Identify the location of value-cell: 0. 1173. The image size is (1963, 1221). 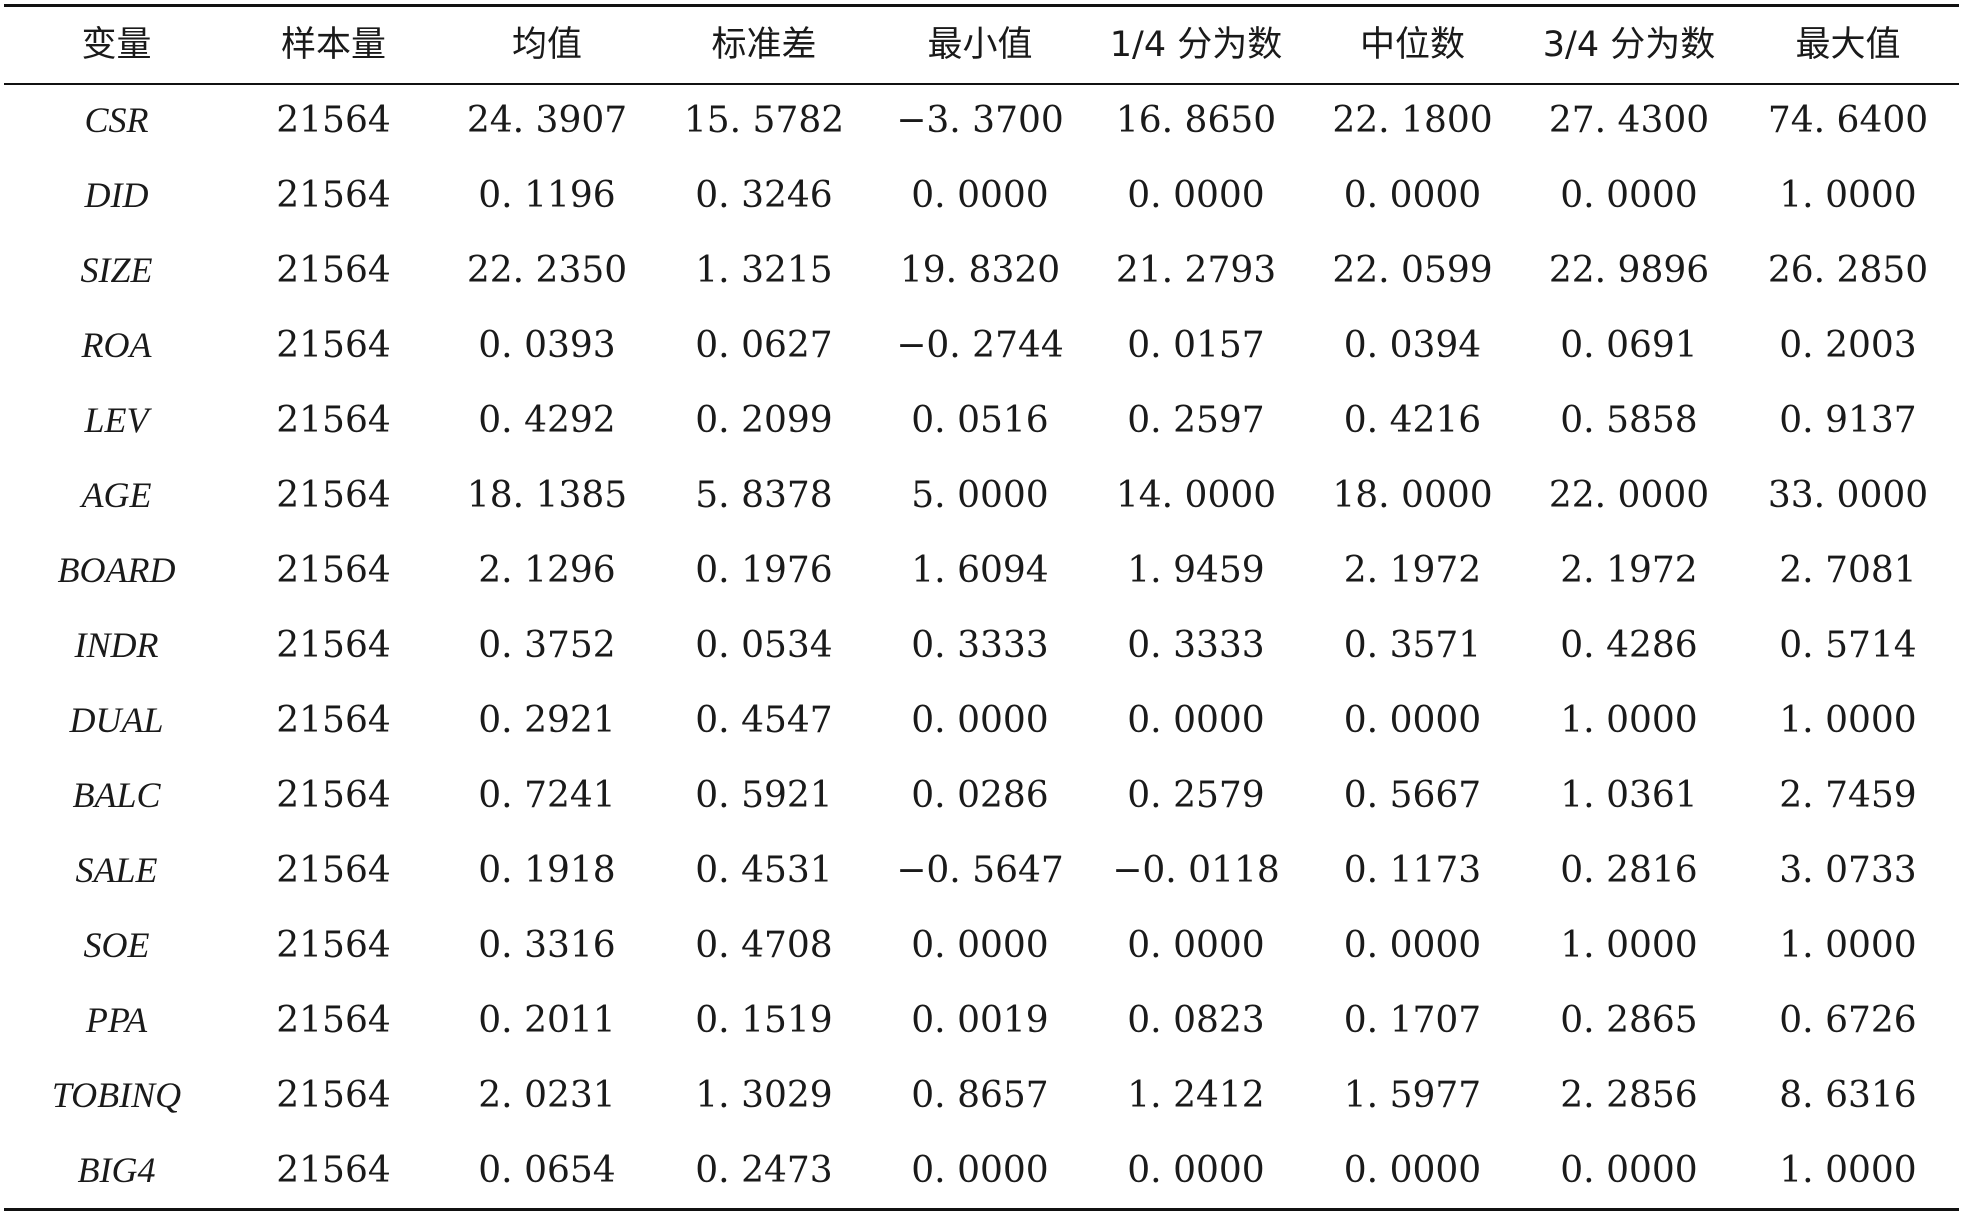
(1412, 870).